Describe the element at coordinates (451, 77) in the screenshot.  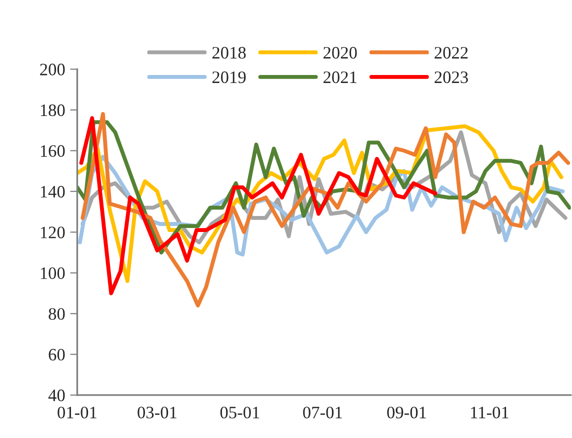
I see `legend-label: 2023` at that location.